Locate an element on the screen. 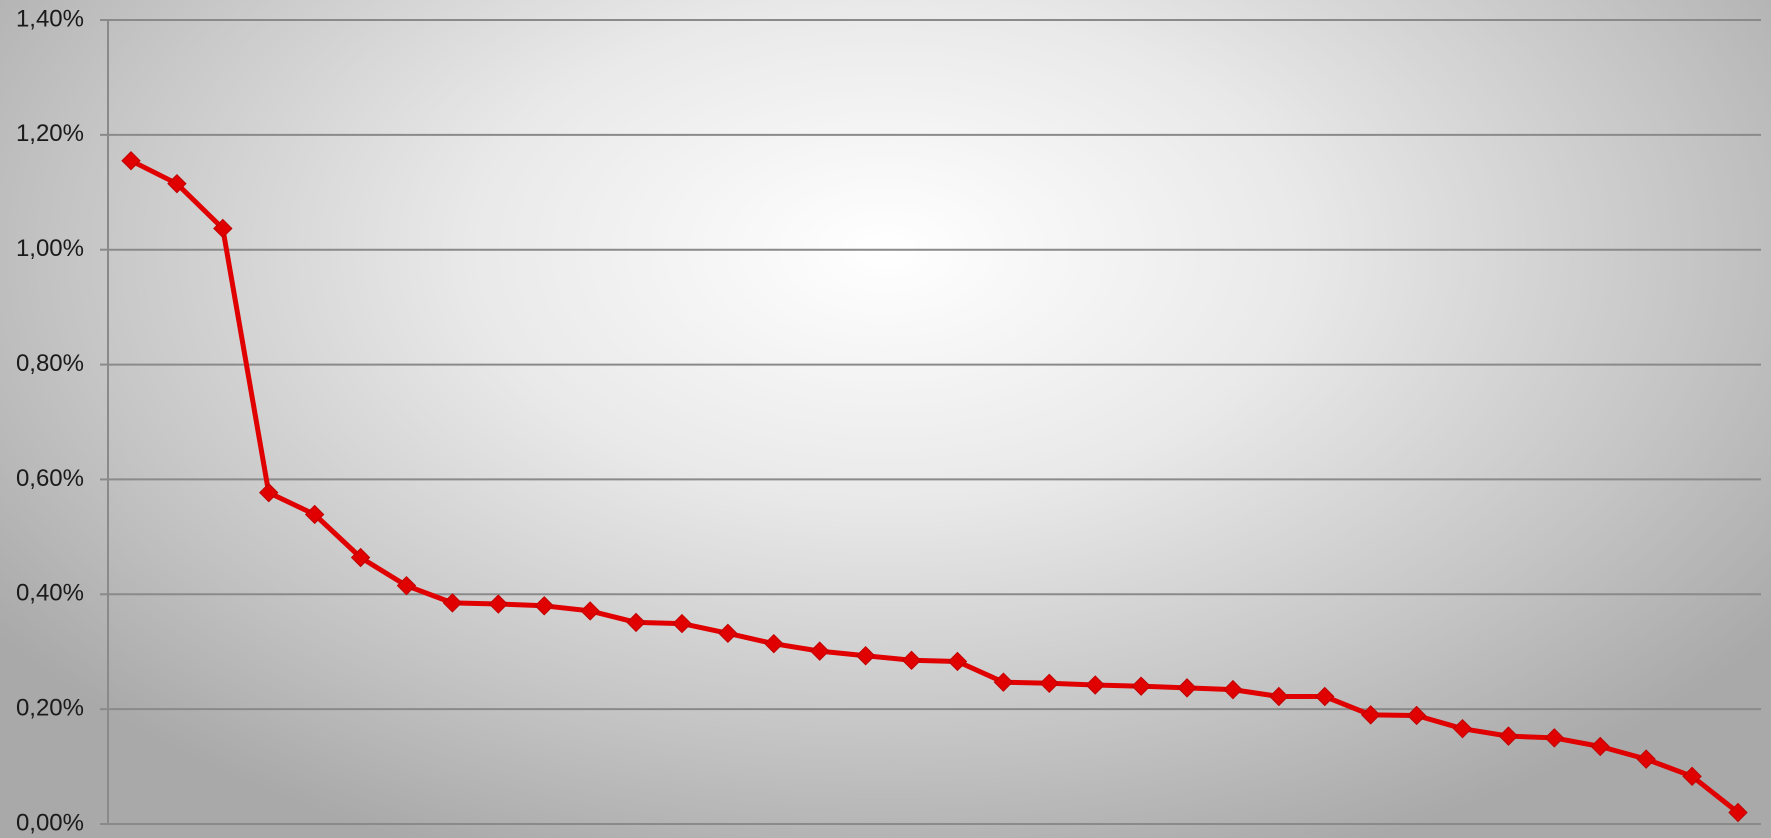 The width and height of the screenshot is (1771, 838). y-tick-label: 0,40% is located at coordinates (50, 593).